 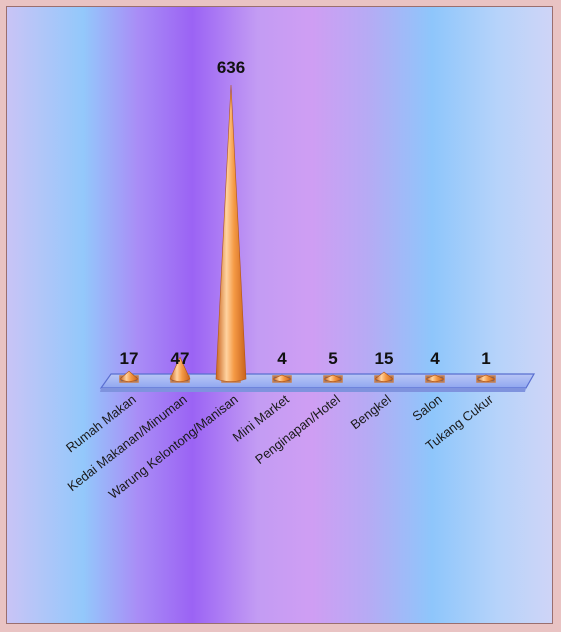 I want to click on category-label: Bengkel, so click(x=371, y=411).